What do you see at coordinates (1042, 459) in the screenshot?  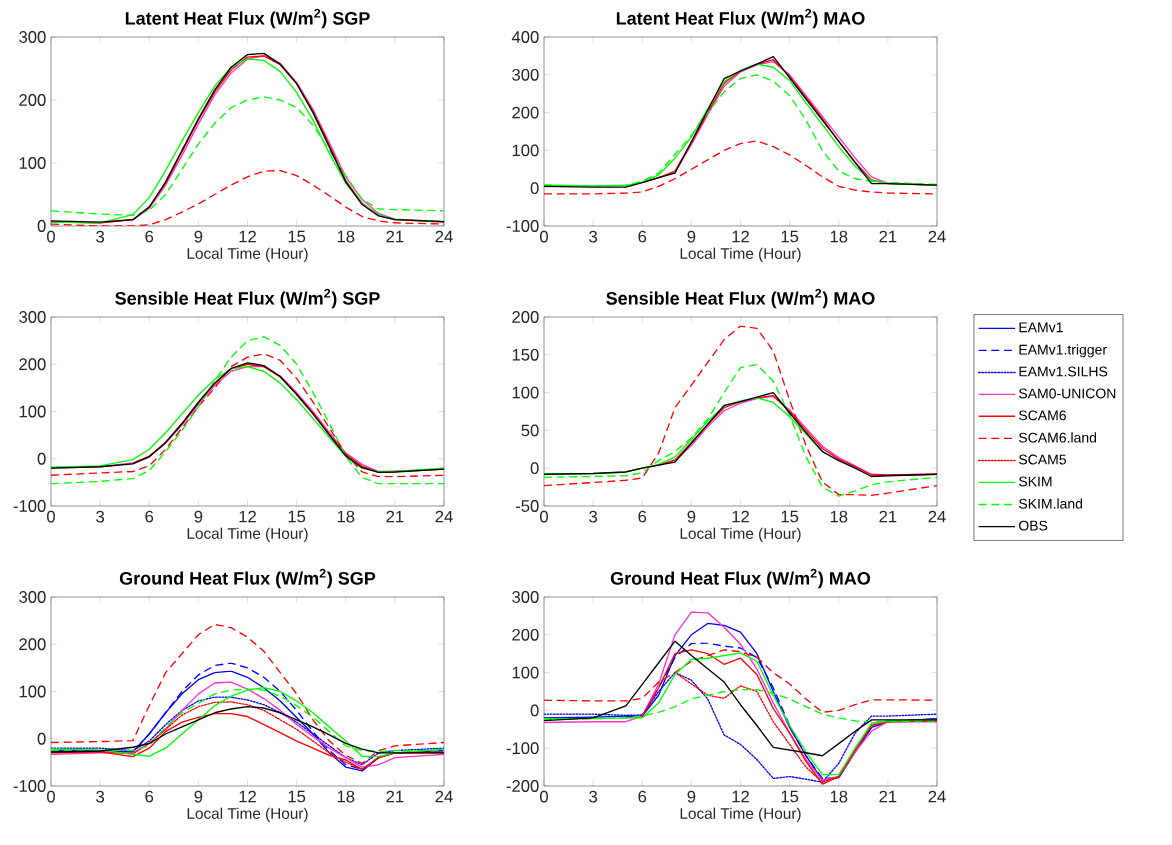 I see `legend-label: SCAM5` at bounding box center [1042, 459].